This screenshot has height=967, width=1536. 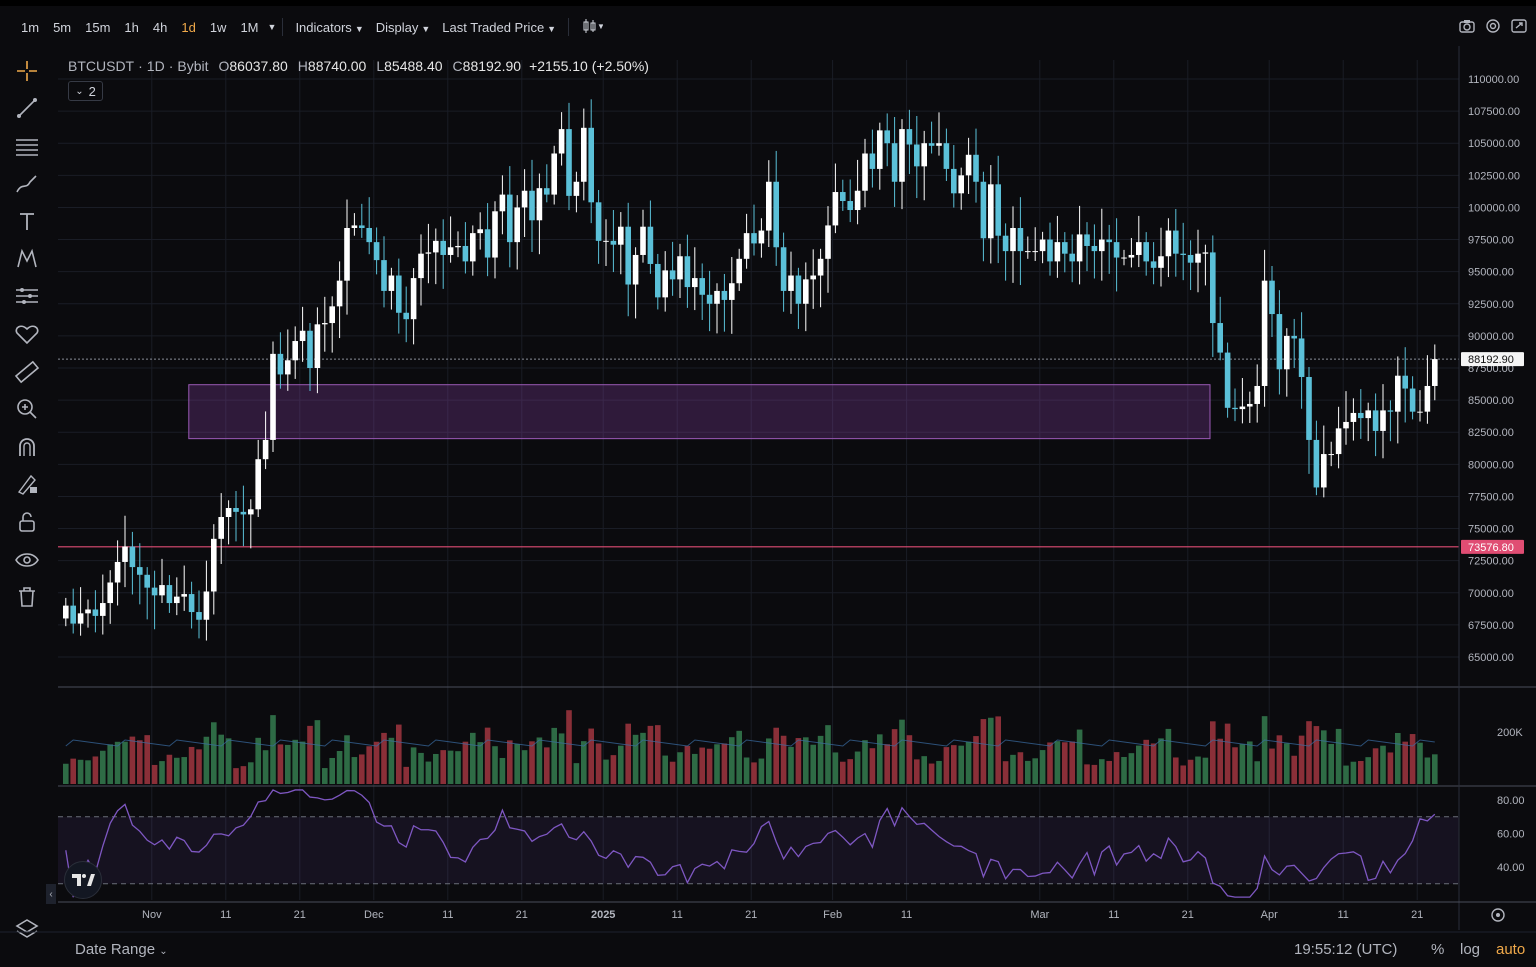 I want to click on crosshair-tool, so click(x=27, y=71).